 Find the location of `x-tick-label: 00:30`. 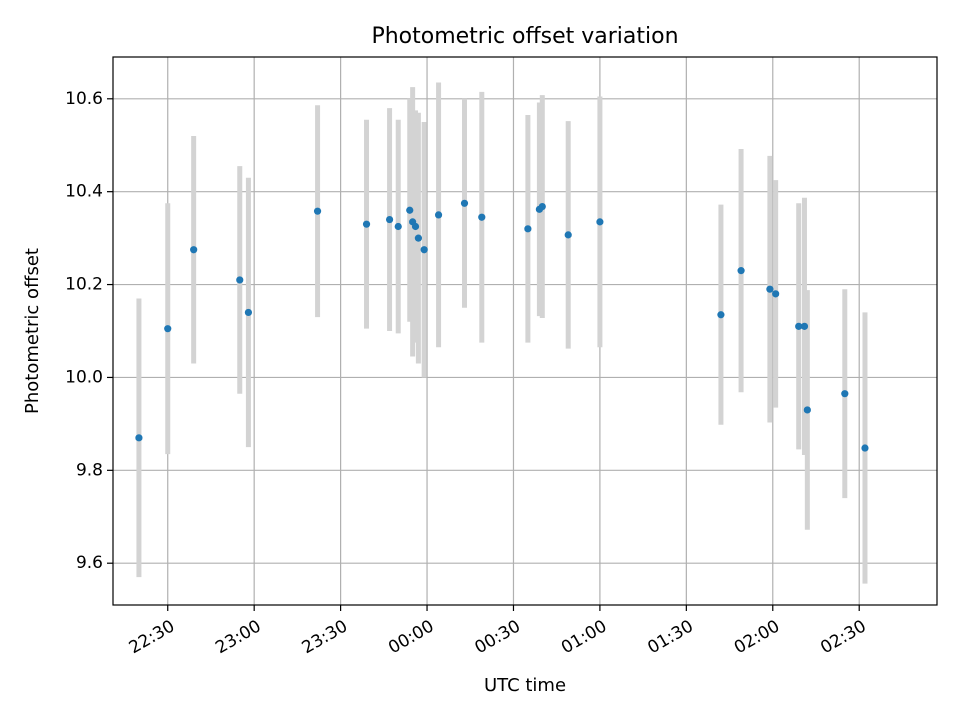

x-tick-label: 00:30 is located at coordinates (498, 637).